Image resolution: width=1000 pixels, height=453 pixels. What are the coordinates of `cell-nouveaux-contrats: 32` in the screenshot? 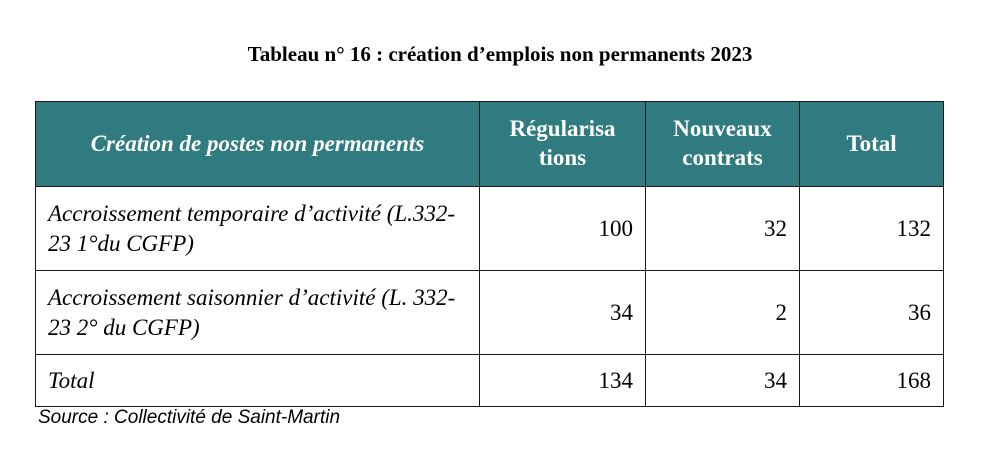 It's located at (722, 228).